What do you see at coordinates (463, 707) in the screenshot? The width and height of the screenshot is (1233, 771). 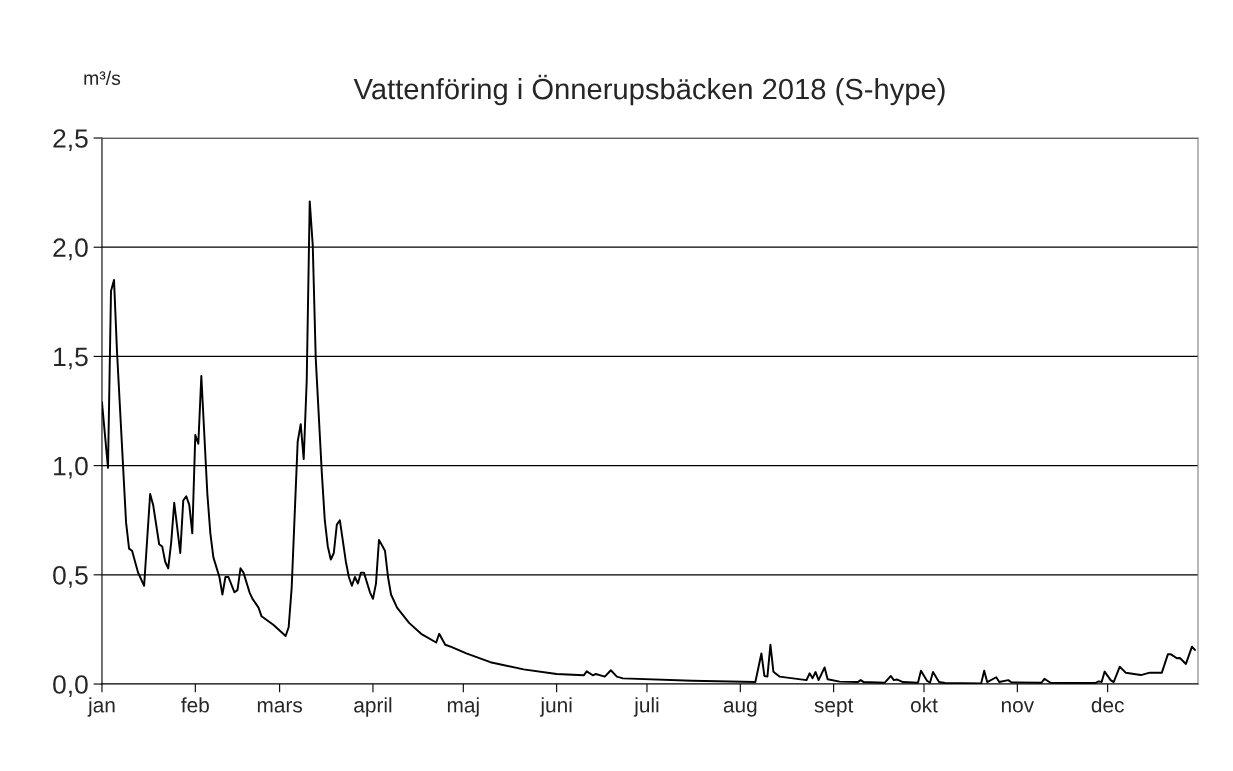 I see `x-tick-label: maj` at bounding box center [463, 707].